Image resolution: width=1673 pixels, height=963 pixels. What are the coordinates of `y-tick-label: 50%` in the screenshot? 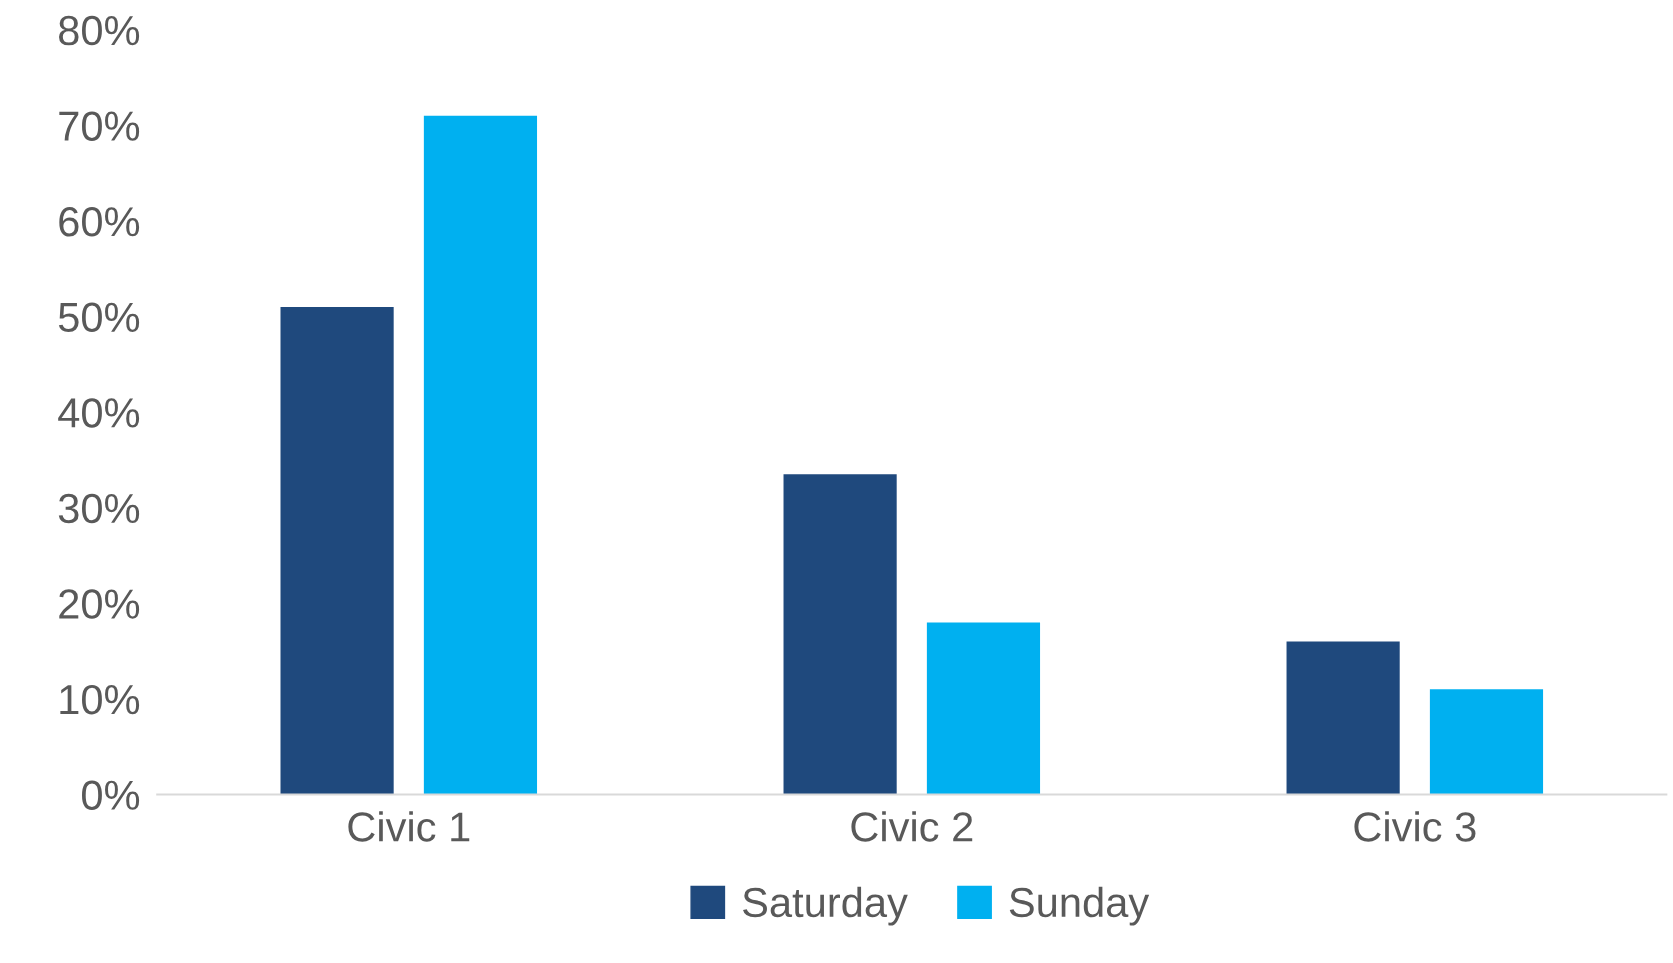 It's located at (99, 317).